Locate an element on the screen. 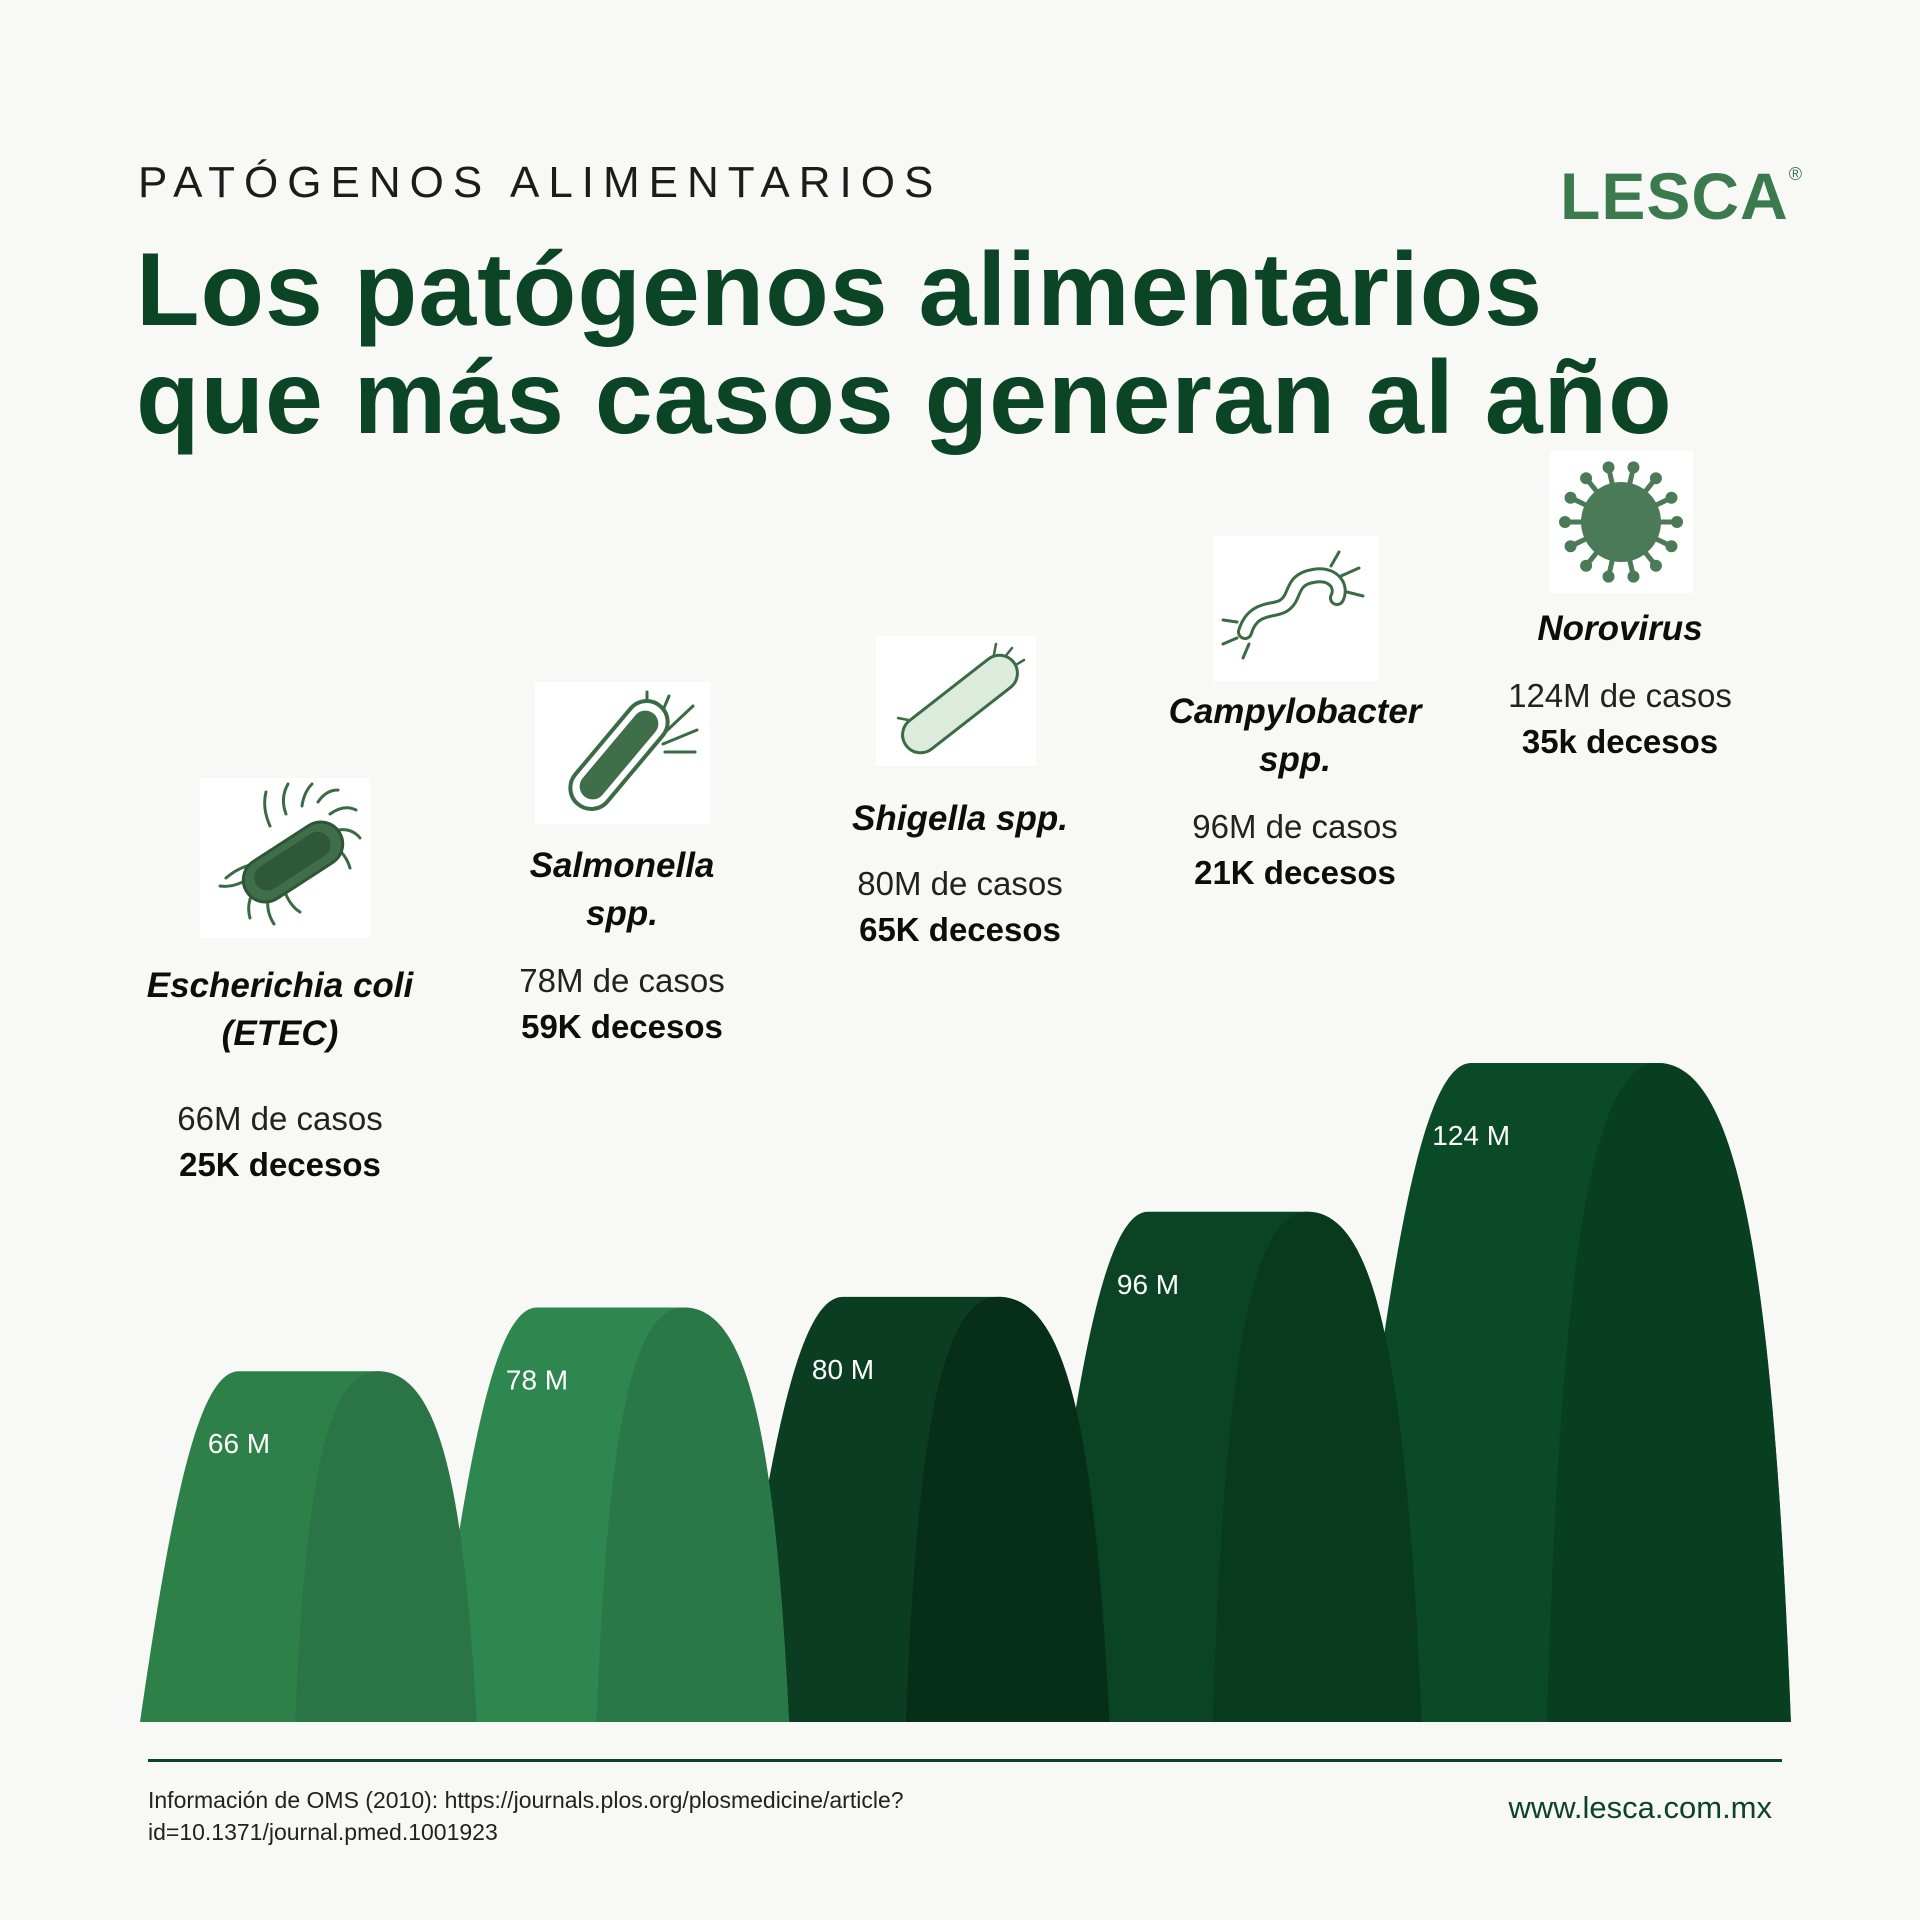  pathogen-cases: 124M de casos is located at coordinates (1620, 695).